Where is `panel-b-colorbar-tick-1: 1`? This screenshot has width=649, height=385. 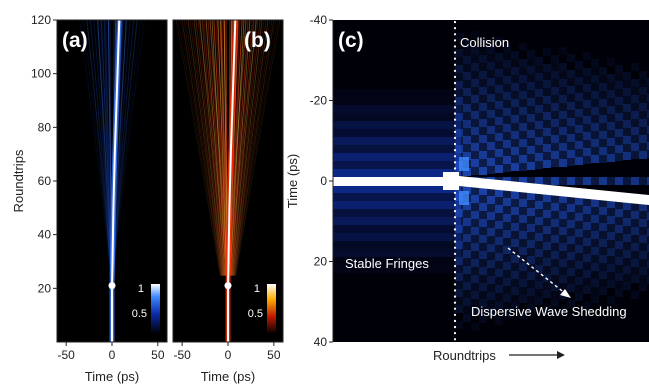 panel-b-colorbar-tick-1: 1 is located at coordinates (257, 289).